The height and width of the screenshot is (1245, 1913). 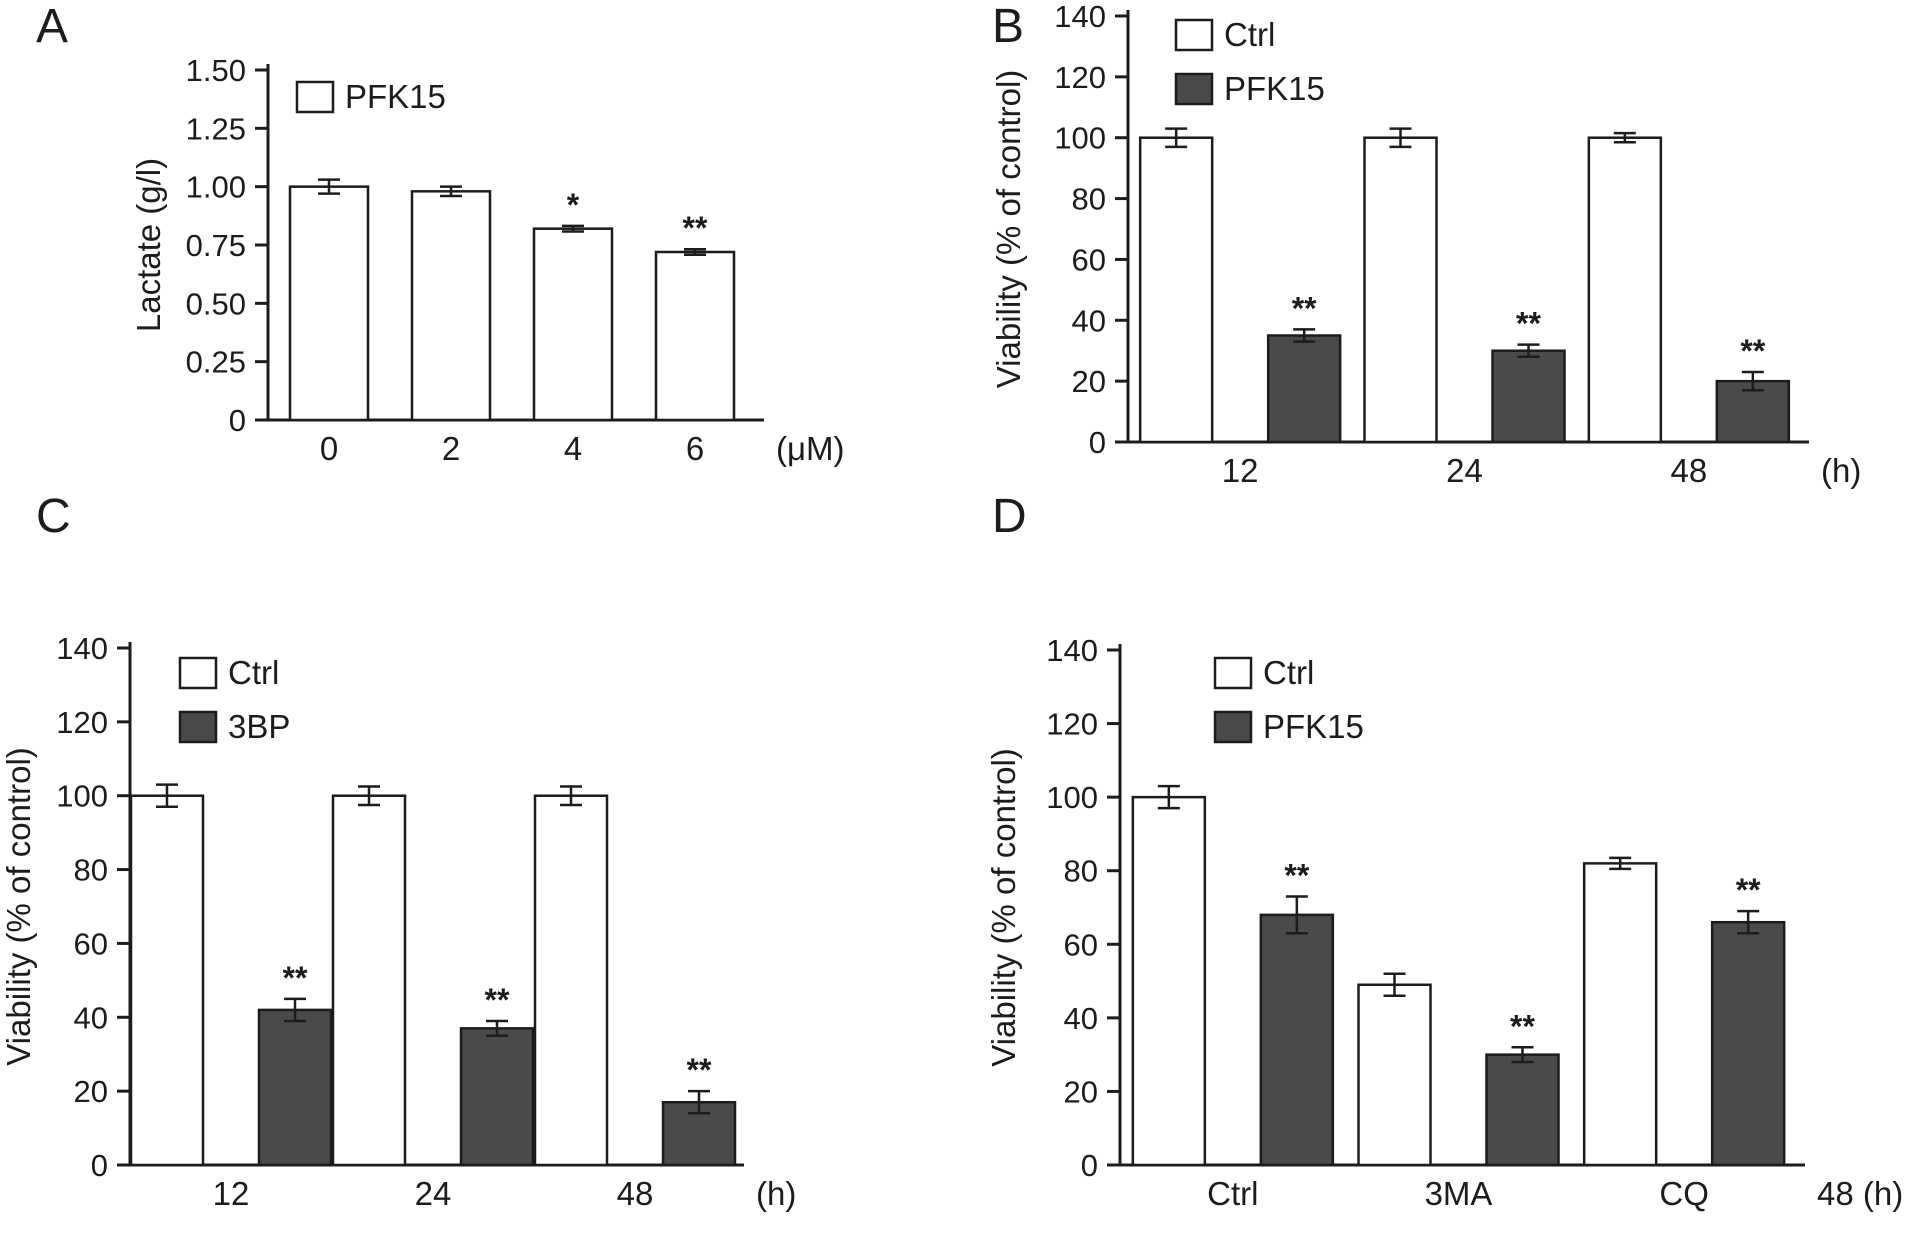 I want to click on y-tick-label: 0.50, so click(x=216, y=303).